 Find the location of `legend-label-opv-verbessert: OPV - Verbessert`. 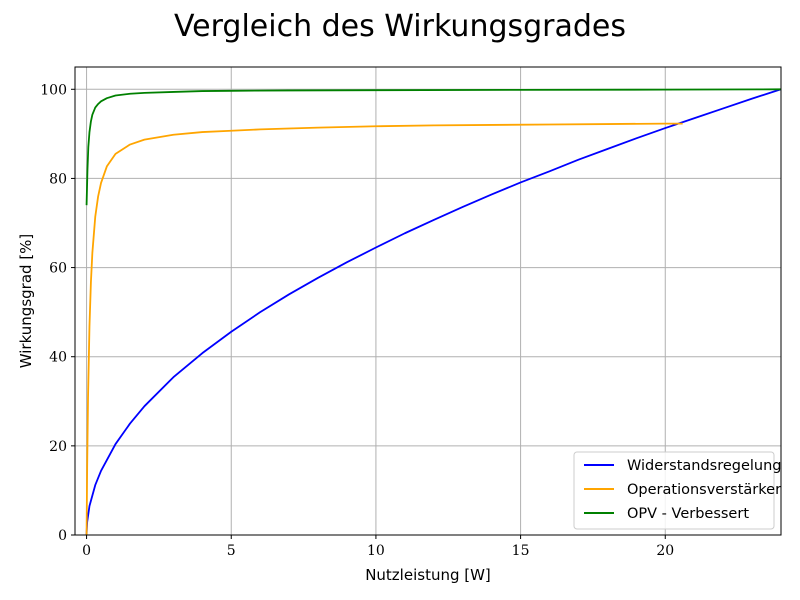

legend-label-opv-verbessert: OPV - Verbessert is located at coordinates (688, 514).